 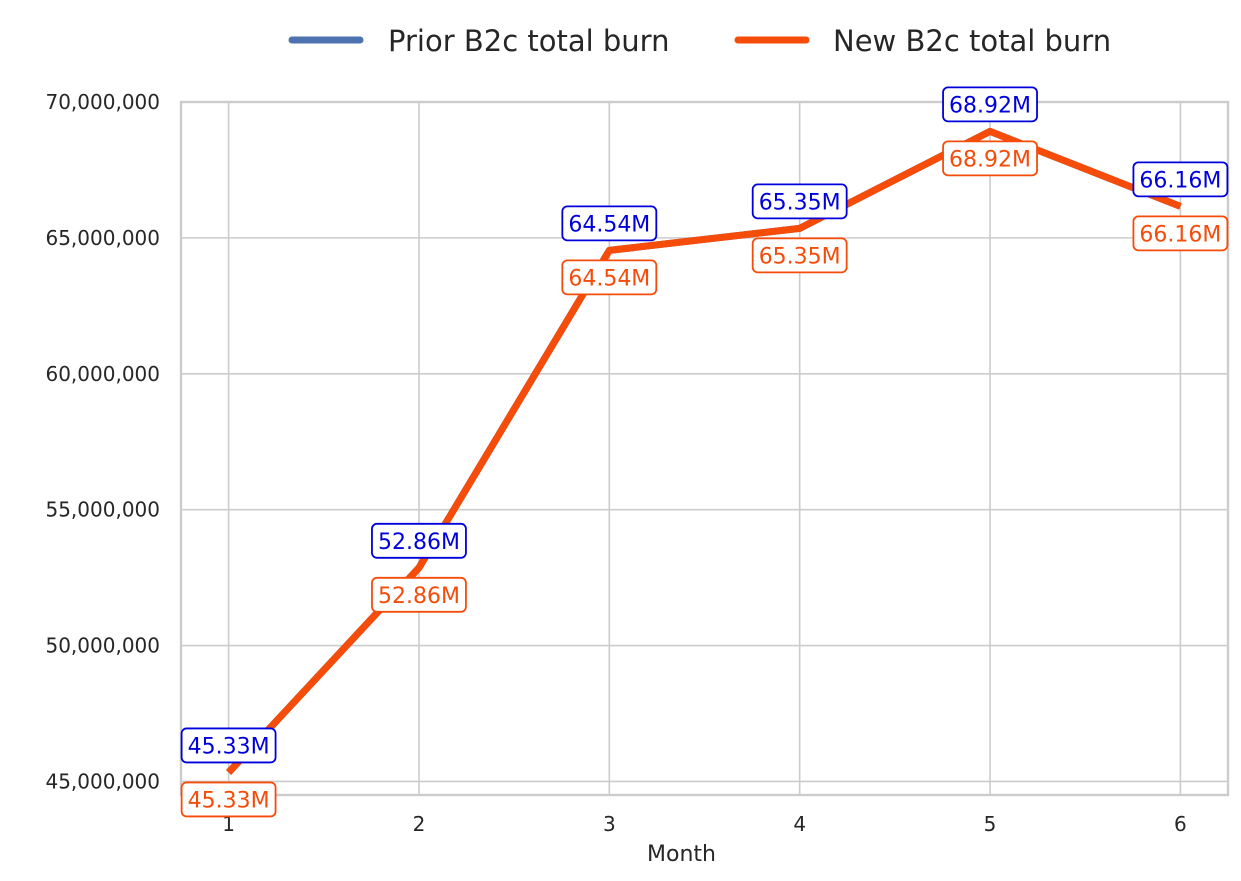 I want to click on y-tick-label: 55,000,000, so click(x=102, y=510).